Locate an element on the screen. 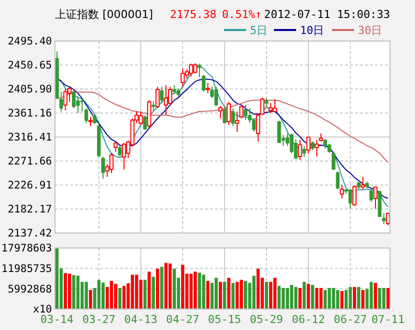  y-tick-label: x10 is located at coordinates (42, 310).